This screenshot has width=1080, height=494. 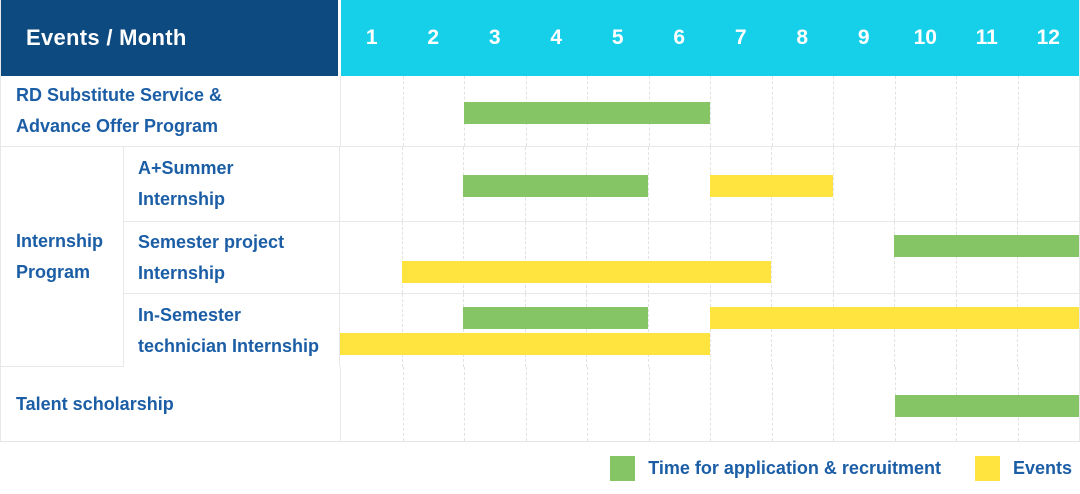 What do you see at coordinates (433, 37) in the screenshot?
I see `month-header-2: 2` at bounding box center [433, 37].